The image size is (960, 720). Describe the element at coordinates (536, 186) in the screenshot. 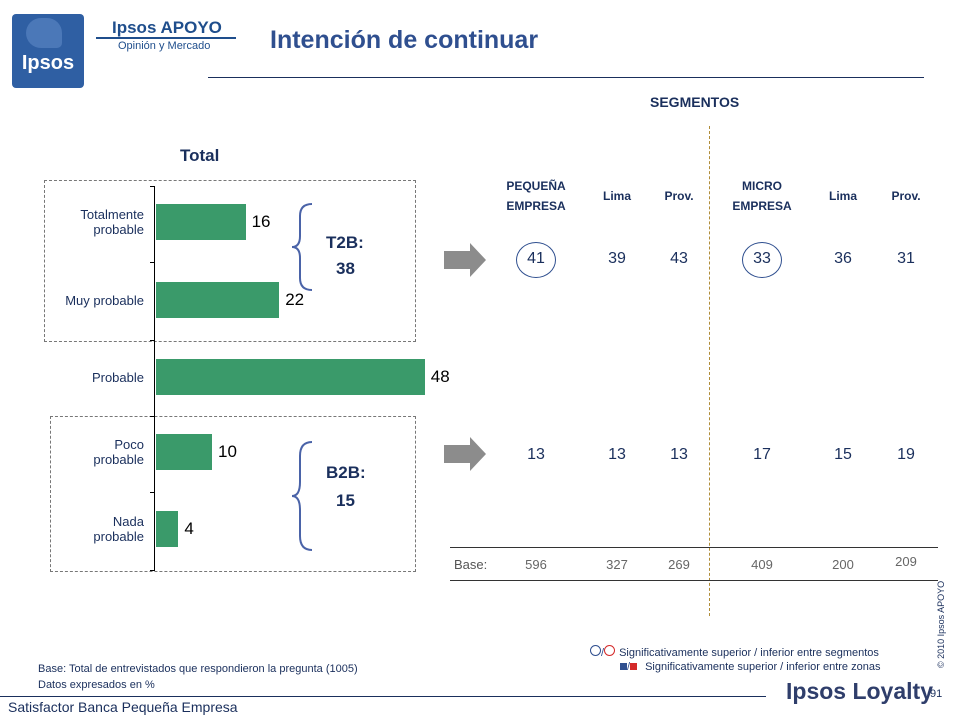

I see `segment-column-header-line: PEQUEÑA` at that location.